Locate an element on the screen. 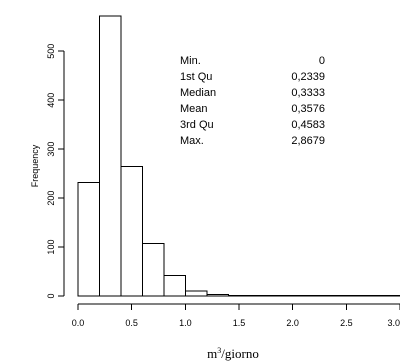 The width and height of the screenshot is (400, 364). x-axis-label: m3/giorno is located at coordinates (233, 353).